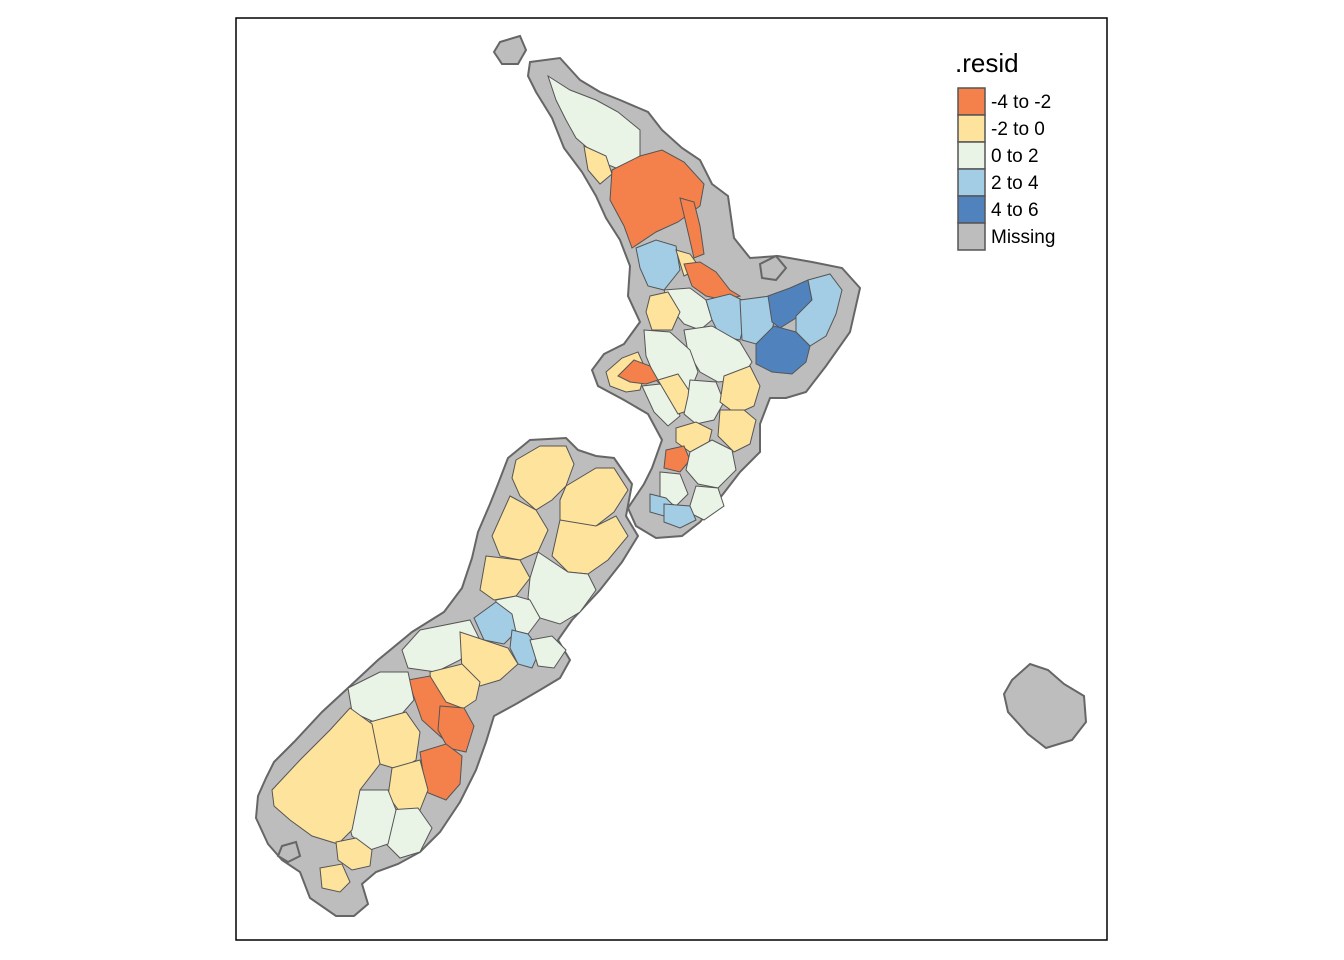  What do you see at coordinates (520, 528) in the screenshot?
I see `region-buller` at bounding box center [520, 528].